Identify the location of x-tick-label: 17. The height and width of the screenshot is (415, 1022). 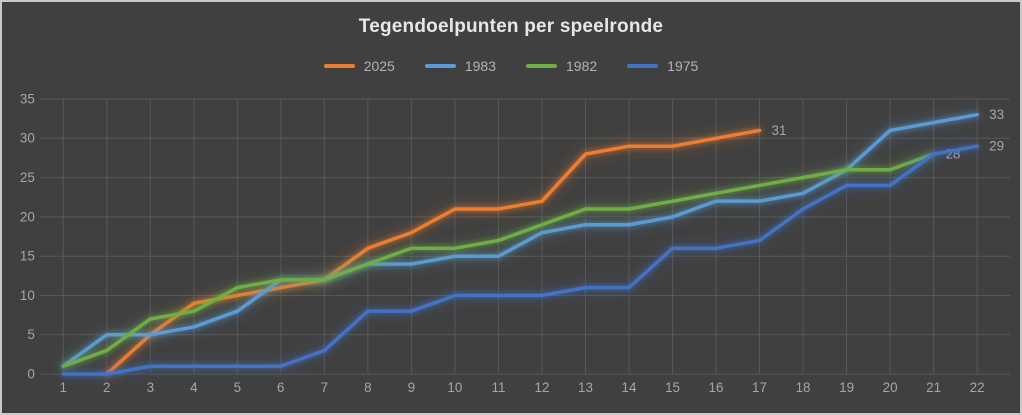
(759, 387).